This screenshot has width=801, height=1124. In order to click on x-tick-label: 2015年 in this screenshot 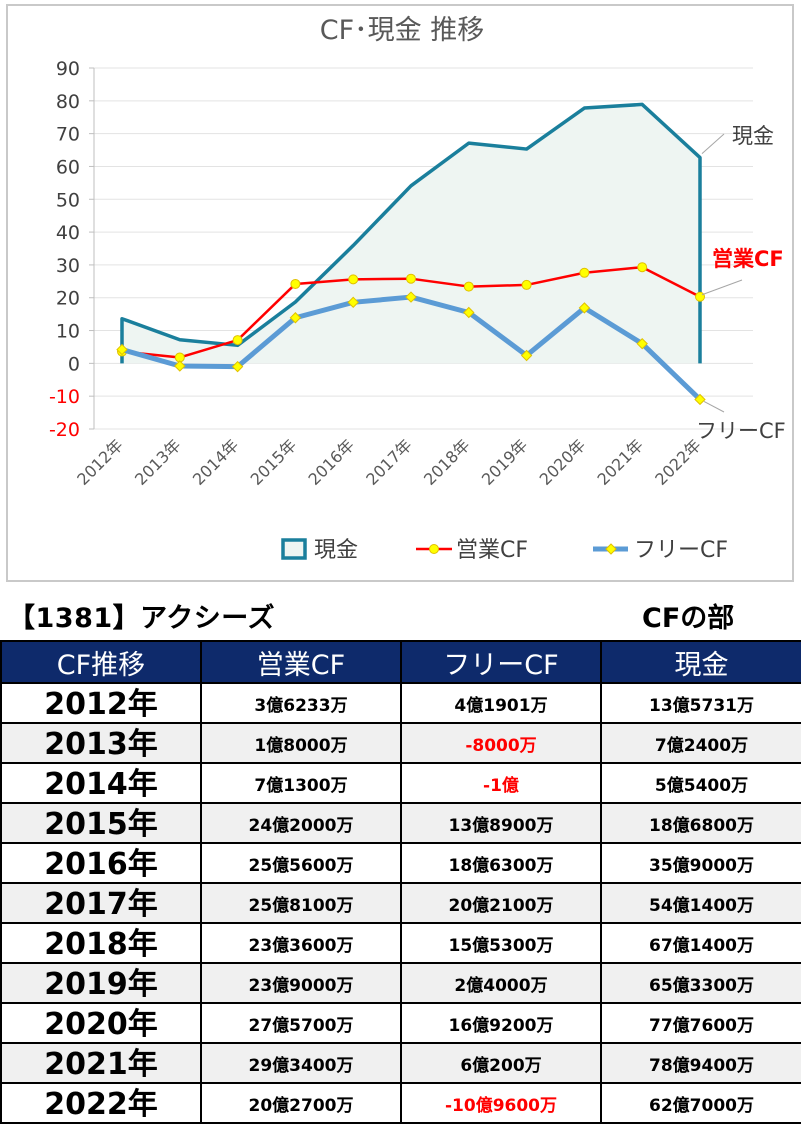, I will do `click(274, 462)`.